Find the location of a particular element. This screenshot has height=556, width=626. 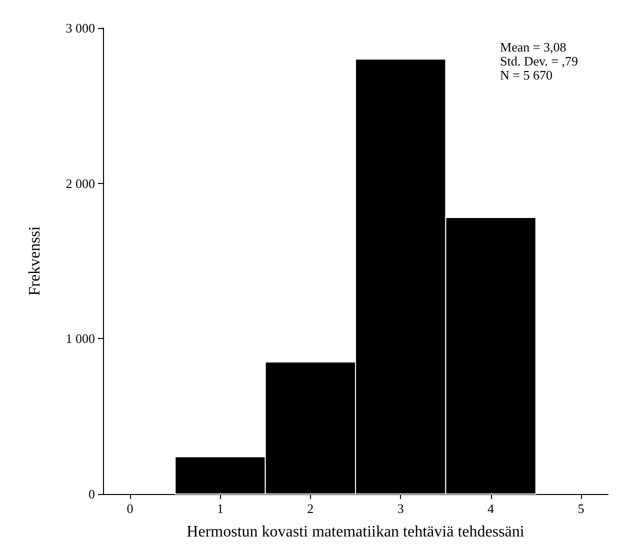

x-tick-label: 1 is located at coordinates (220, 508).